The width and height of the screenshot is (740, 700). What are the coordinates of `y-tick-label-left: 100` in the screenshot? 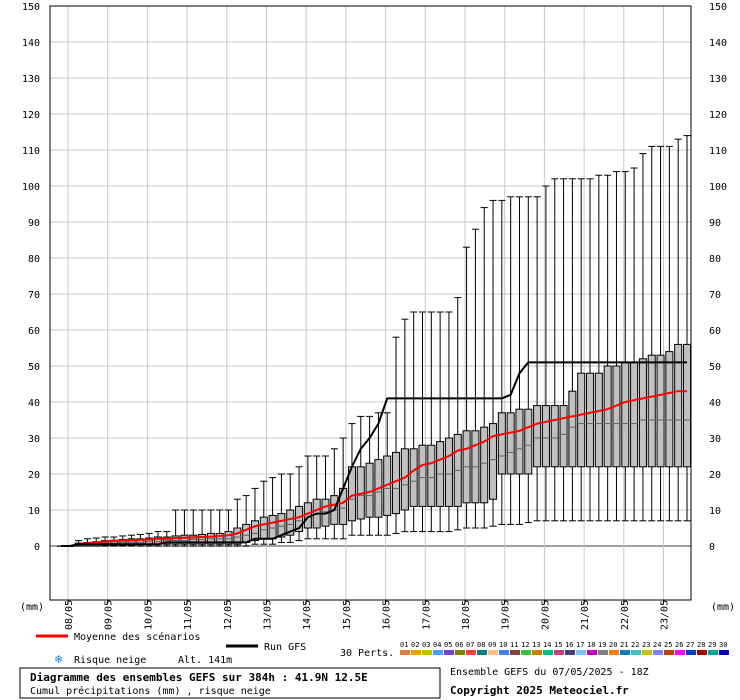 It's located at (31, 187).